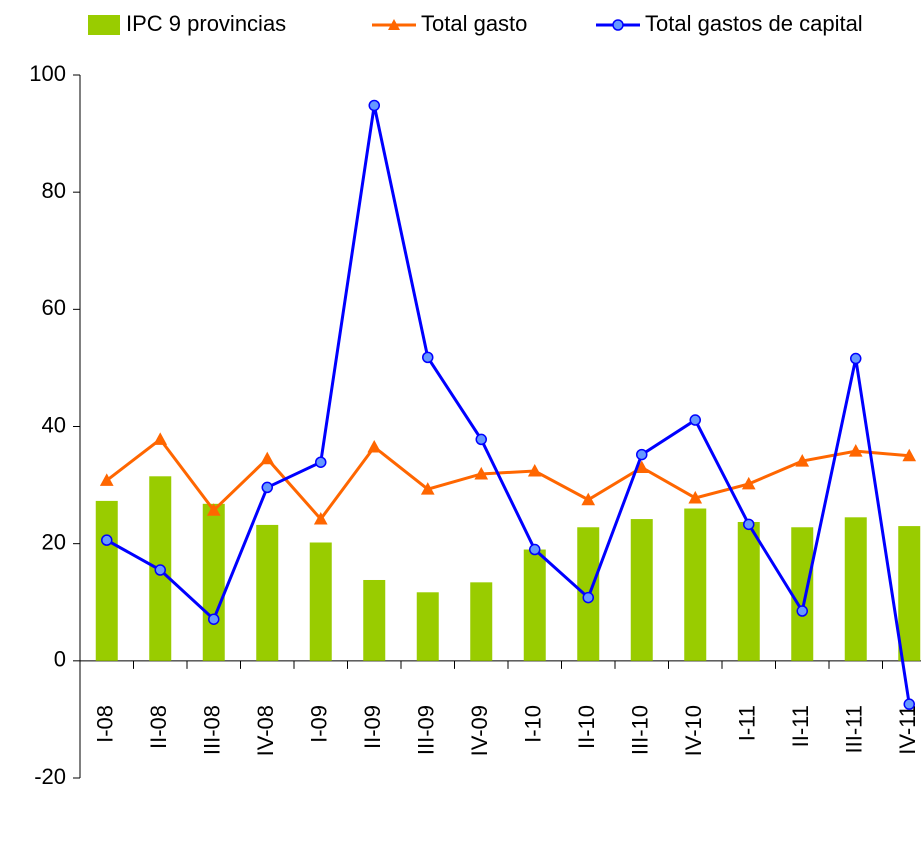 This screenshot has width=921, height=858. I want to click on y-tick-label: 40, so click(54, 424).